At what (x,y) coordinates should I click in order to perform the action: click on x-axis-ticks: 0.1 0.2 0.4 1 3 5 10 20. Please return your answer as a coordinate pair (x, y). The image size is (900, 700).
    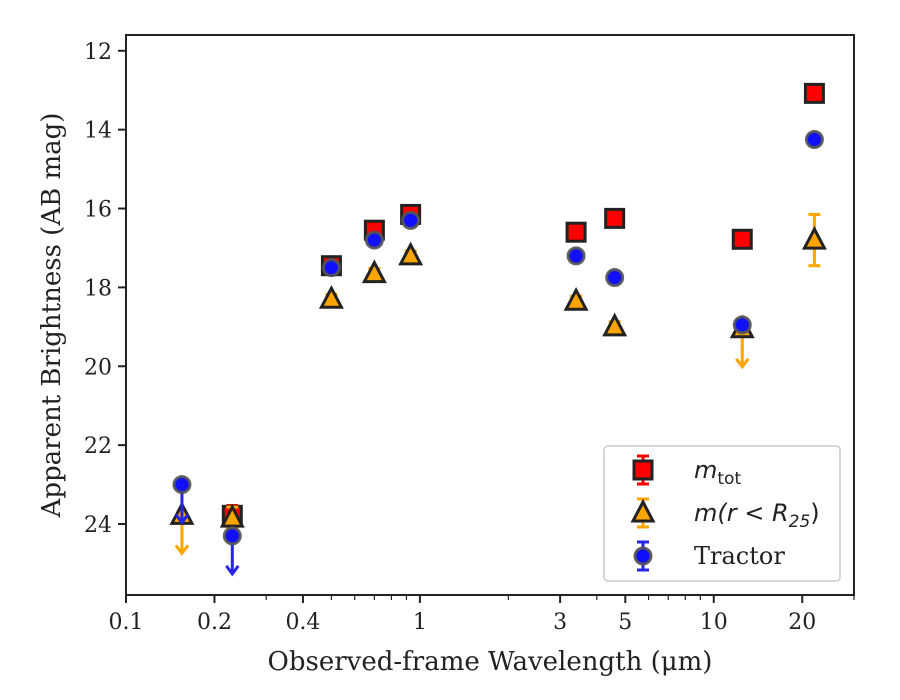
    Looking at the image, I should click on (462, 615).